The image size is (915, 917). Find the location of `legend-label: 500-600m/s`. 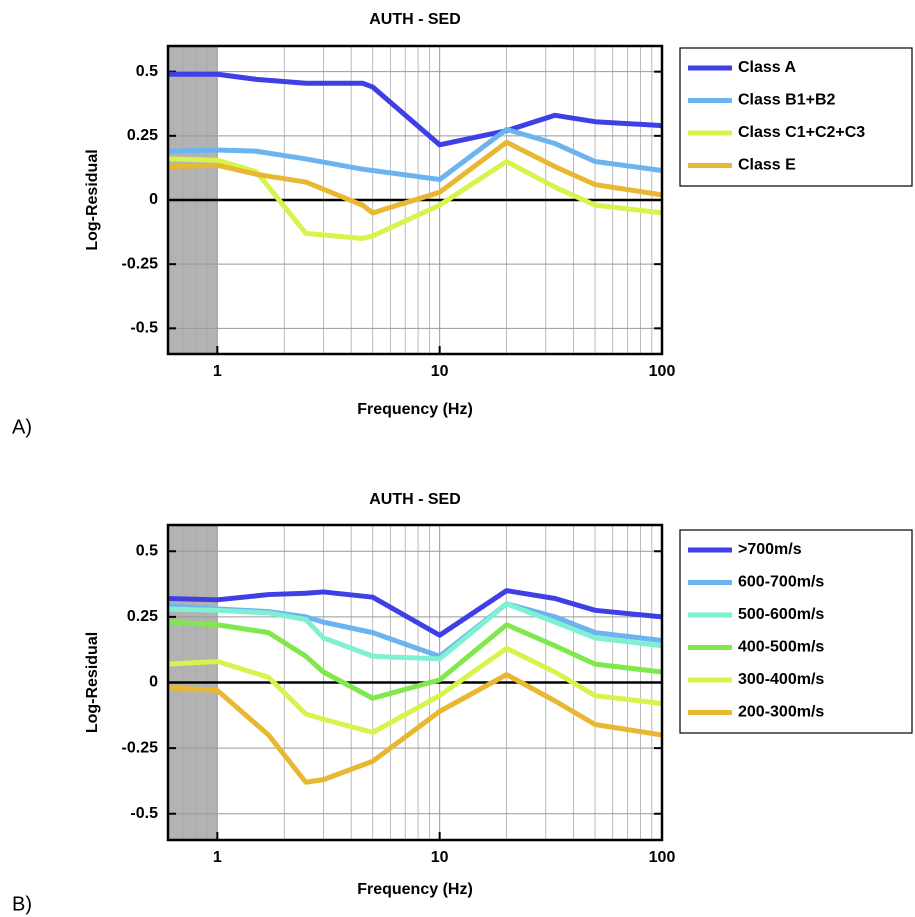

legend-label: 500-600m/s is located at coordinates (781, 614).